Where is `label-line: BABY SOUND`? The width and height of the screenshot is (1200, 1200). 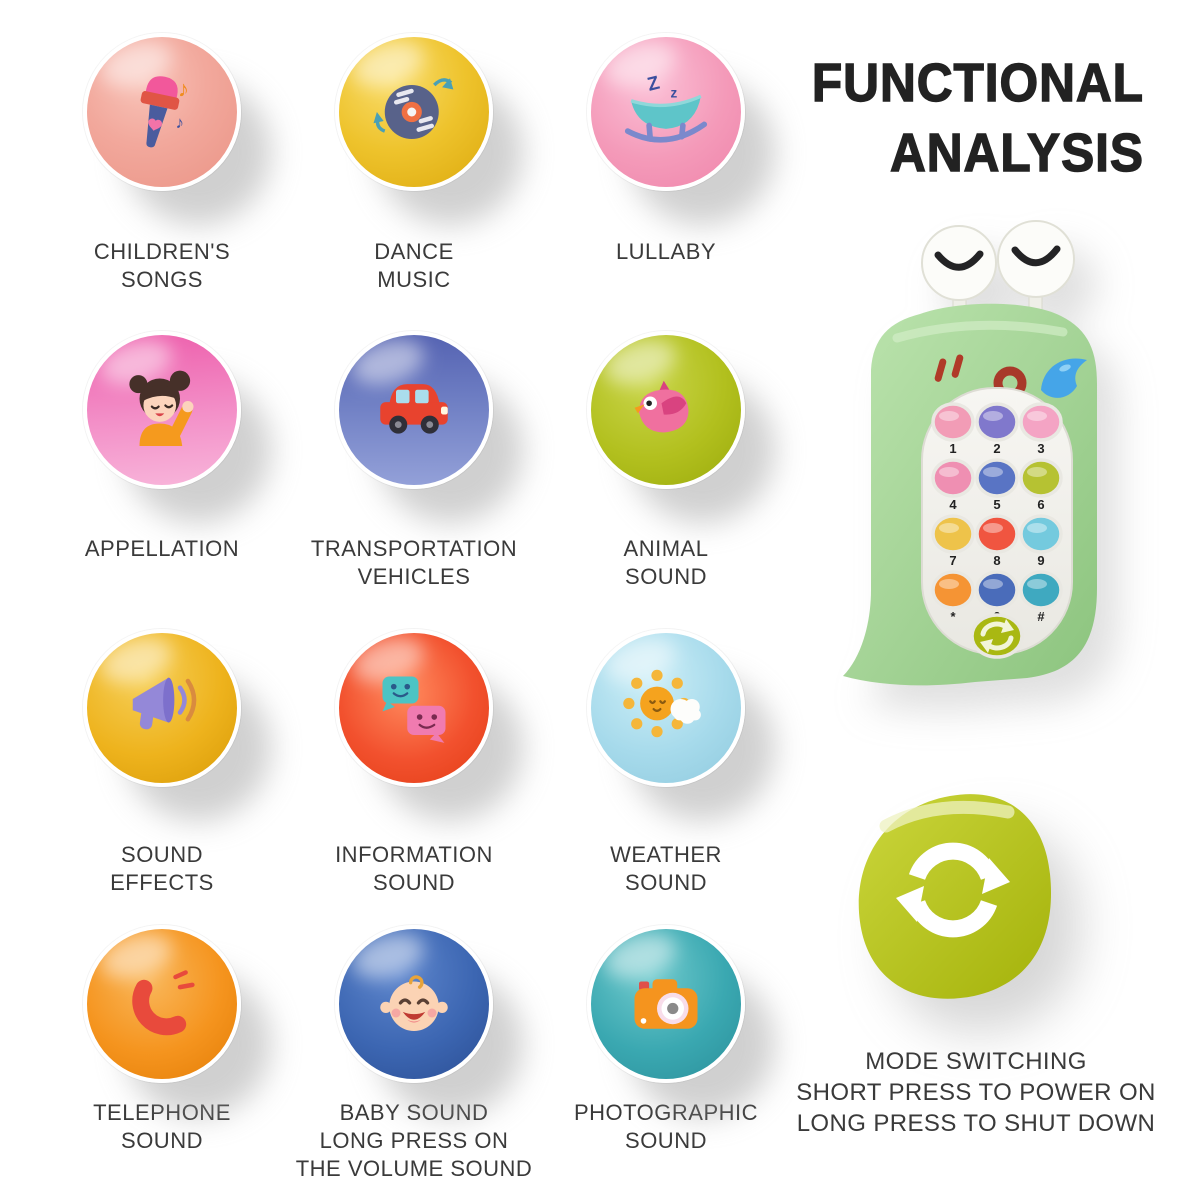
label-line: BABY SOUND is located at coordinates (414, 1112).